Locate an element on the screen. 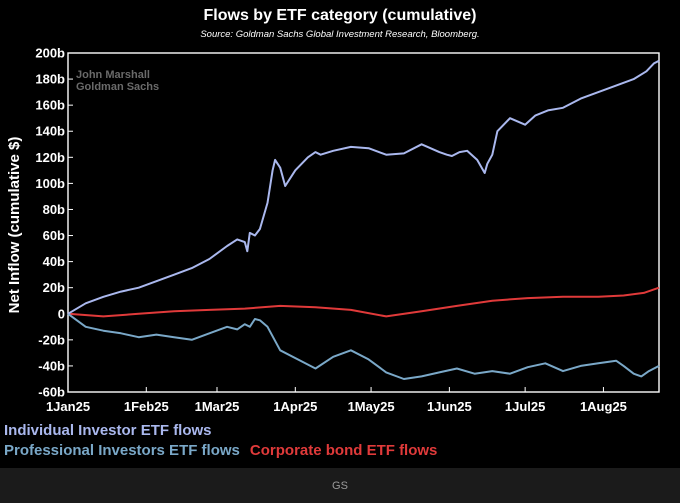  footer-credit: GS is located at coordinates (340, 486).